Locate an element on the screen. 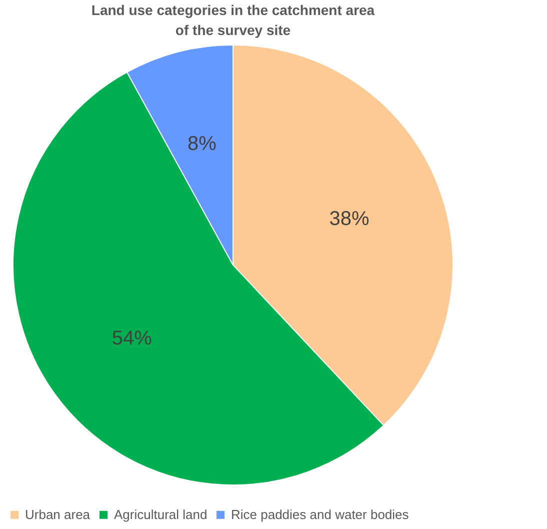 This screenshot has width=547, height=529. chart-title: Land use categories in the catchment area of the survey site is located at coordinates (233, 20).